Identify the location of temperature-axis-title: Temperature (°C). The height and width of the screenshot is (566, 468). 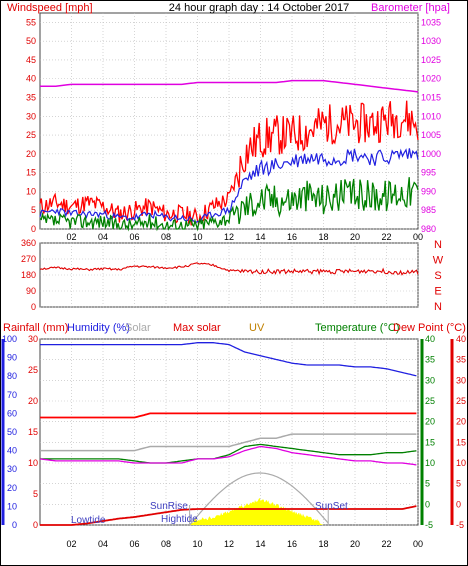
(357, 328).